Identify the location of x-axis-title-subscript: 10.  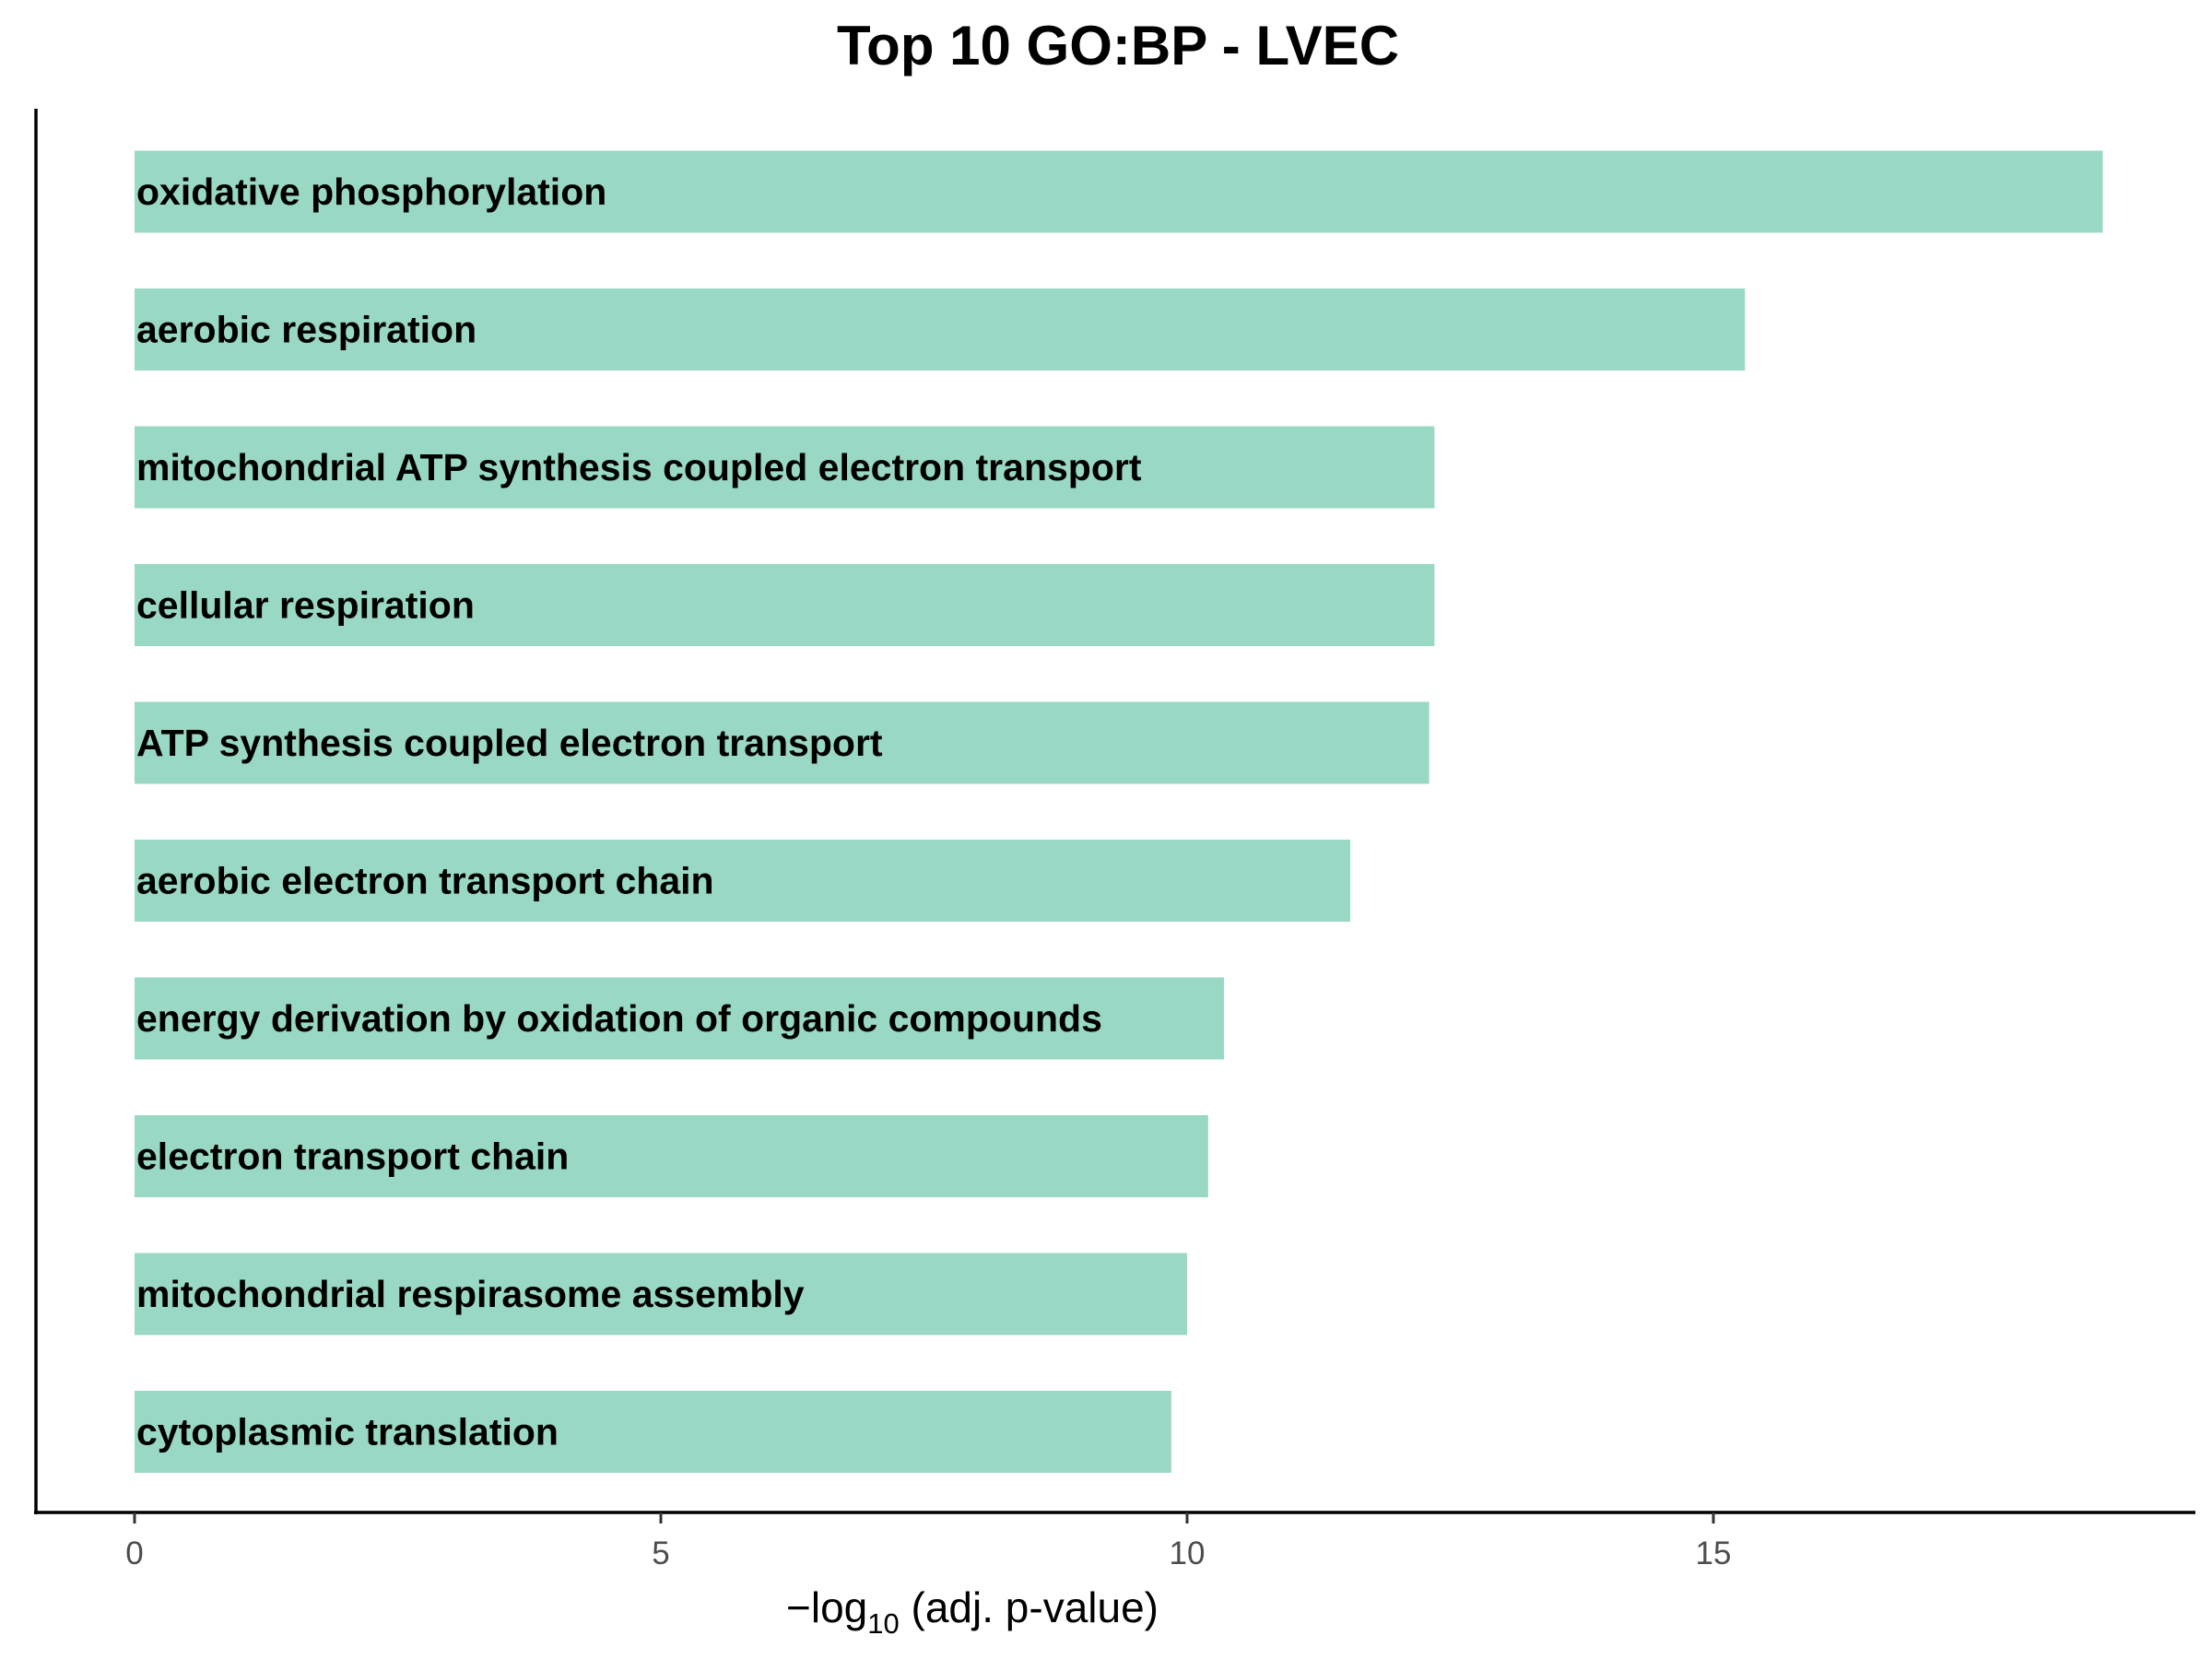
(883, 1623).